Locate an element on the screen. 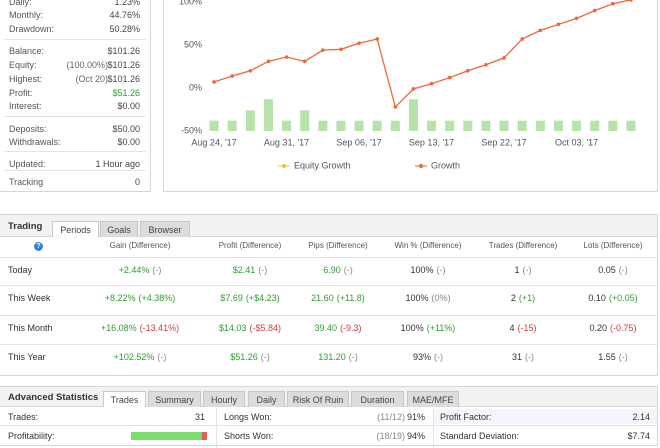 The image size is (660, 448). tab: Periods is located at coordinates (75, 229).